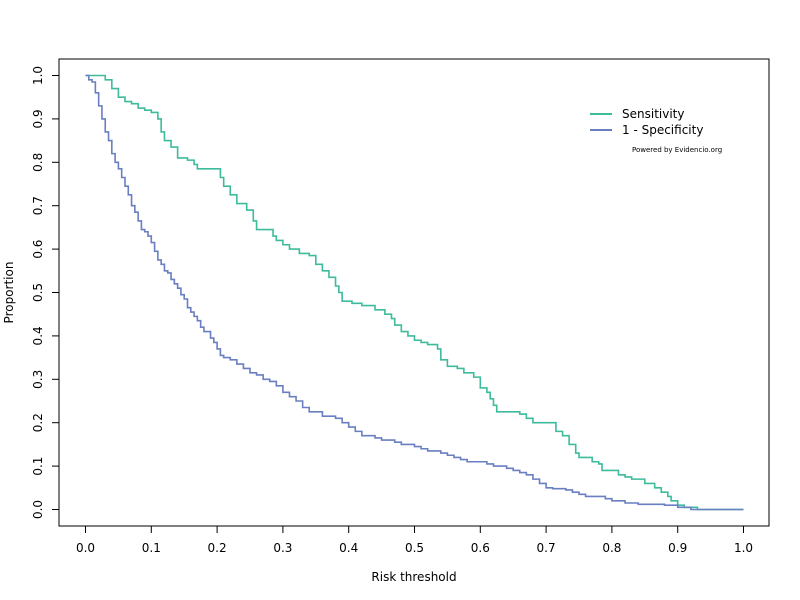 Image resolution: width=800 pixels, height=600 pixels. Describe the element at coordinates (38, 205) in the screenshot. I see `y-tick-label: 0.7` at that location.